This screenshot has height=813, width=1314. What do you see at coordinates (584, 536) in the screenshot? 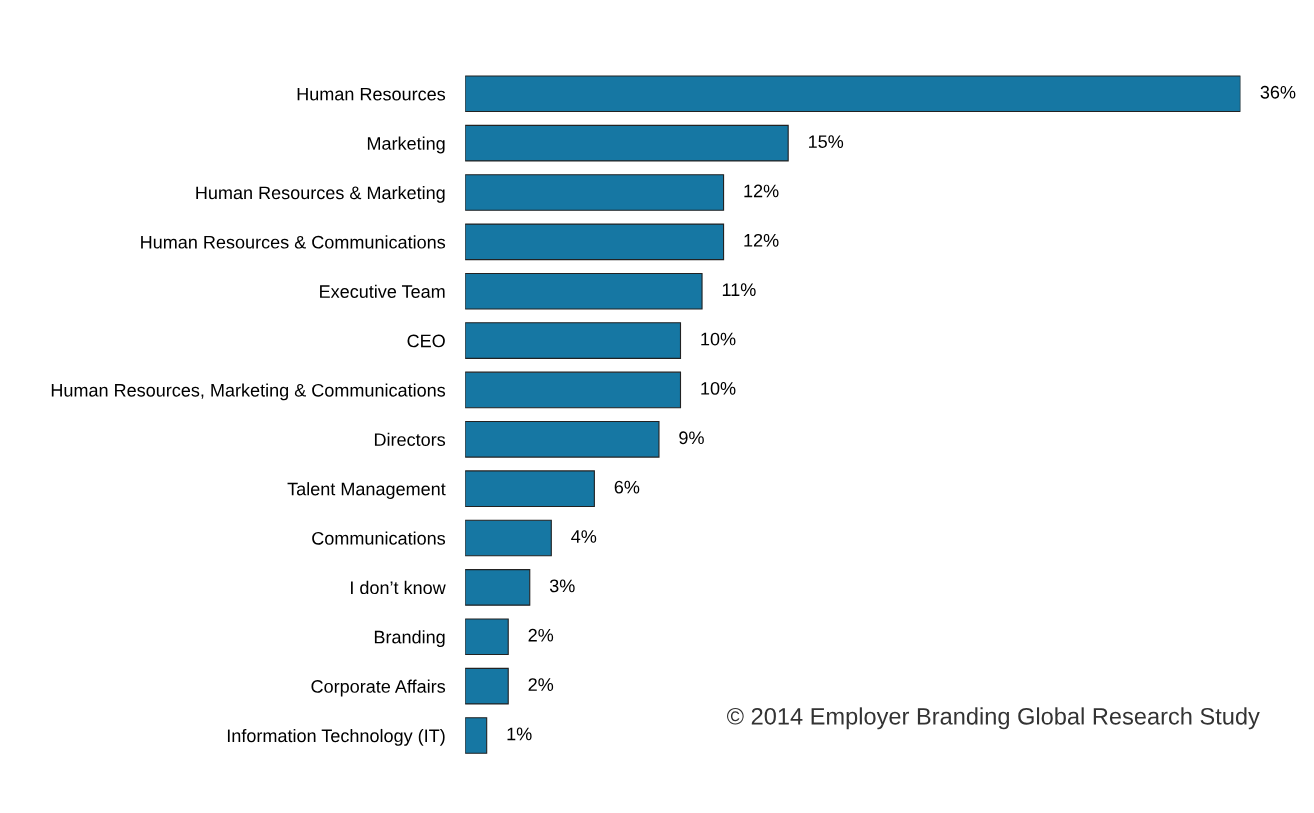
I see `data-label: 4%` at bounding box center [584, 536].